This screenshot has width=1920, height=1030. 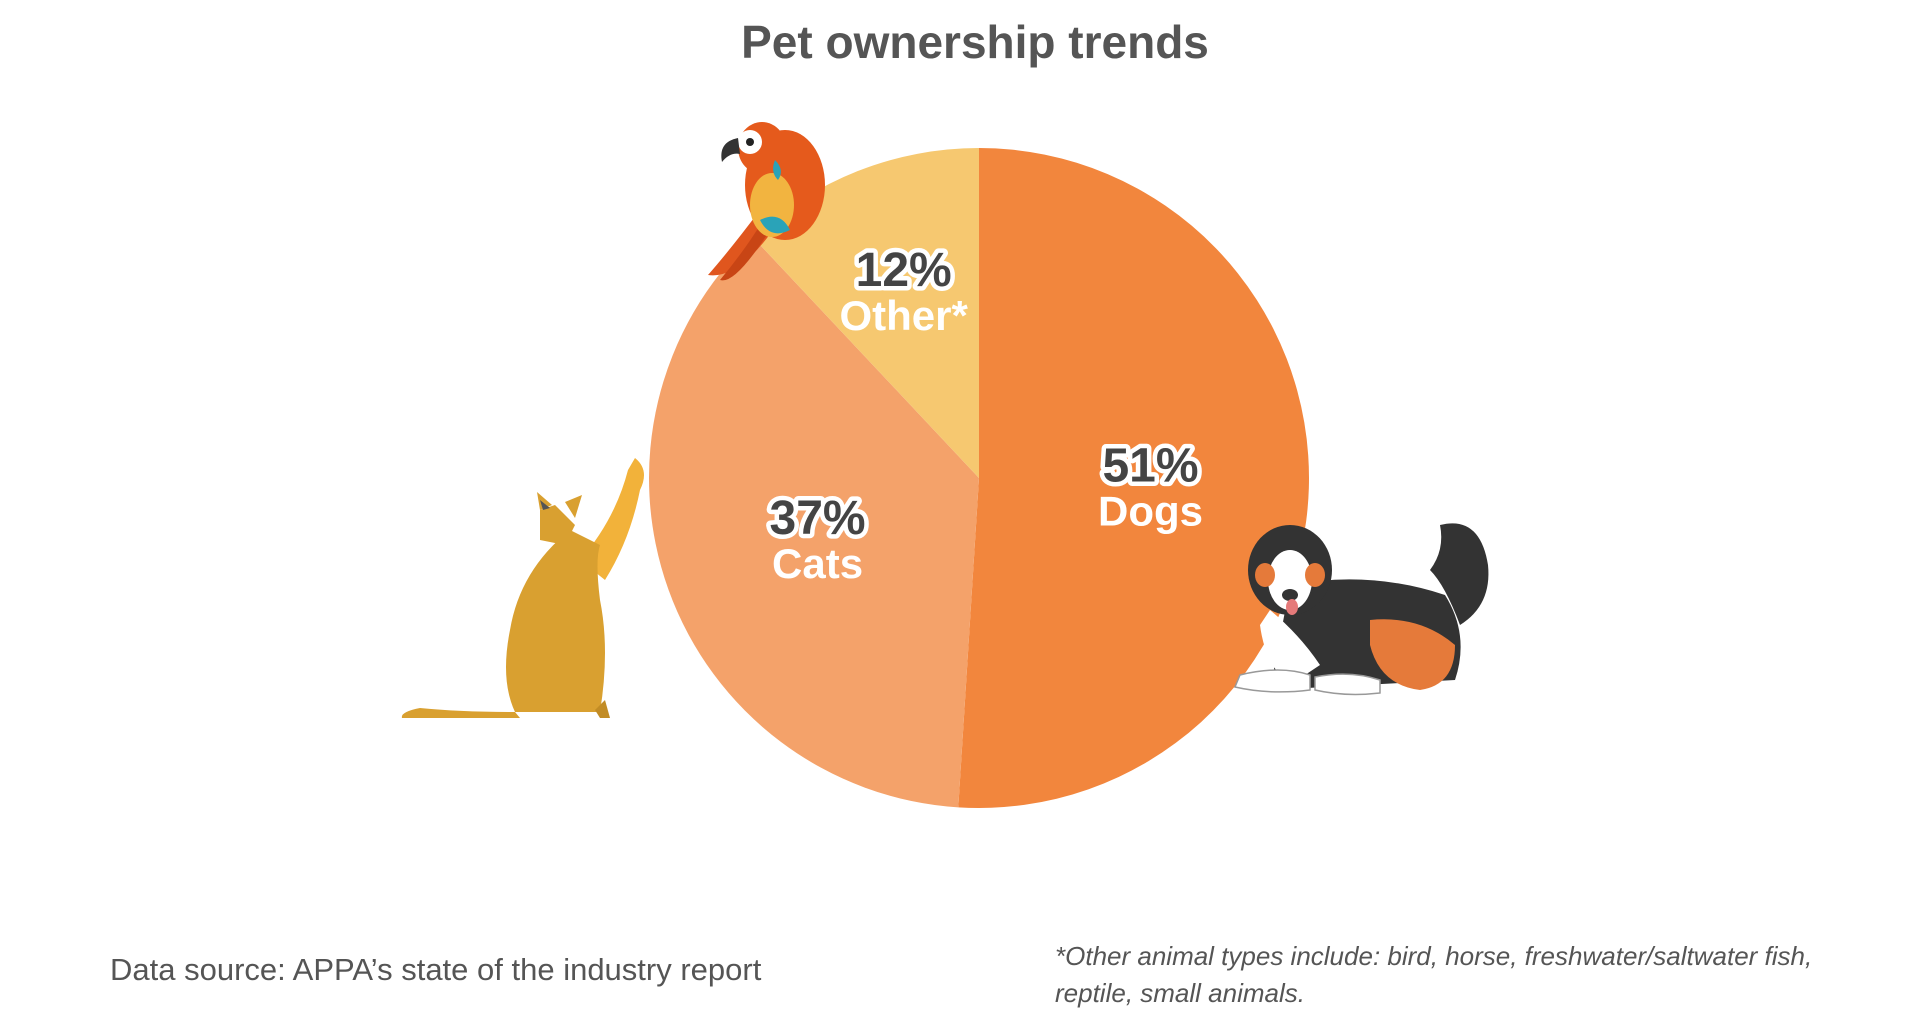 What do you see at coordinates (1150, 465) in the screenshot?
I see `slice-dogs-percent: 51%` at bounding box center [1150, 465].